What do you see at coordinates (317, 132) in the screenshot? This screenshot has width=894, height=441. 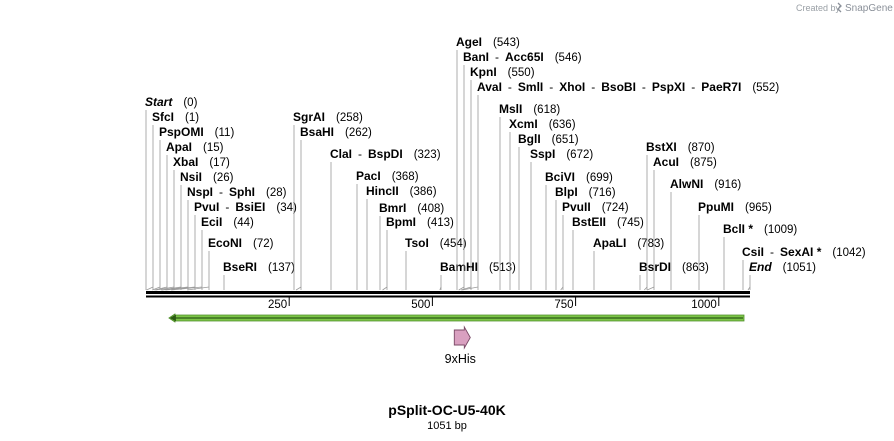 I see `site-name: BsaHI` at bounding box center [317, 132].